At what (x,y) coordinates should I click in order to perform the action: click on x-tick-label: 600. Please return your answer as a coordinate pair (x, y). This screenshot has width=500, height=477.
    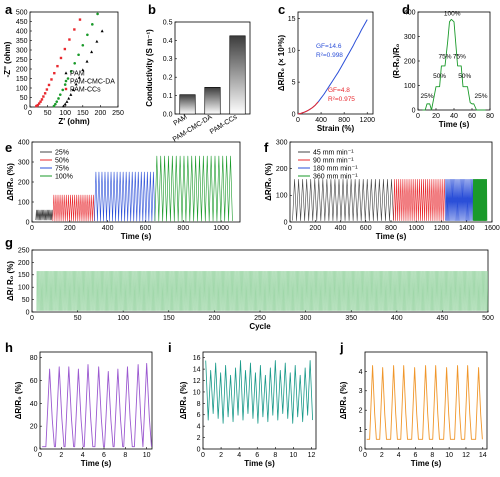
    Looking at the image, I should click on (146, 228).